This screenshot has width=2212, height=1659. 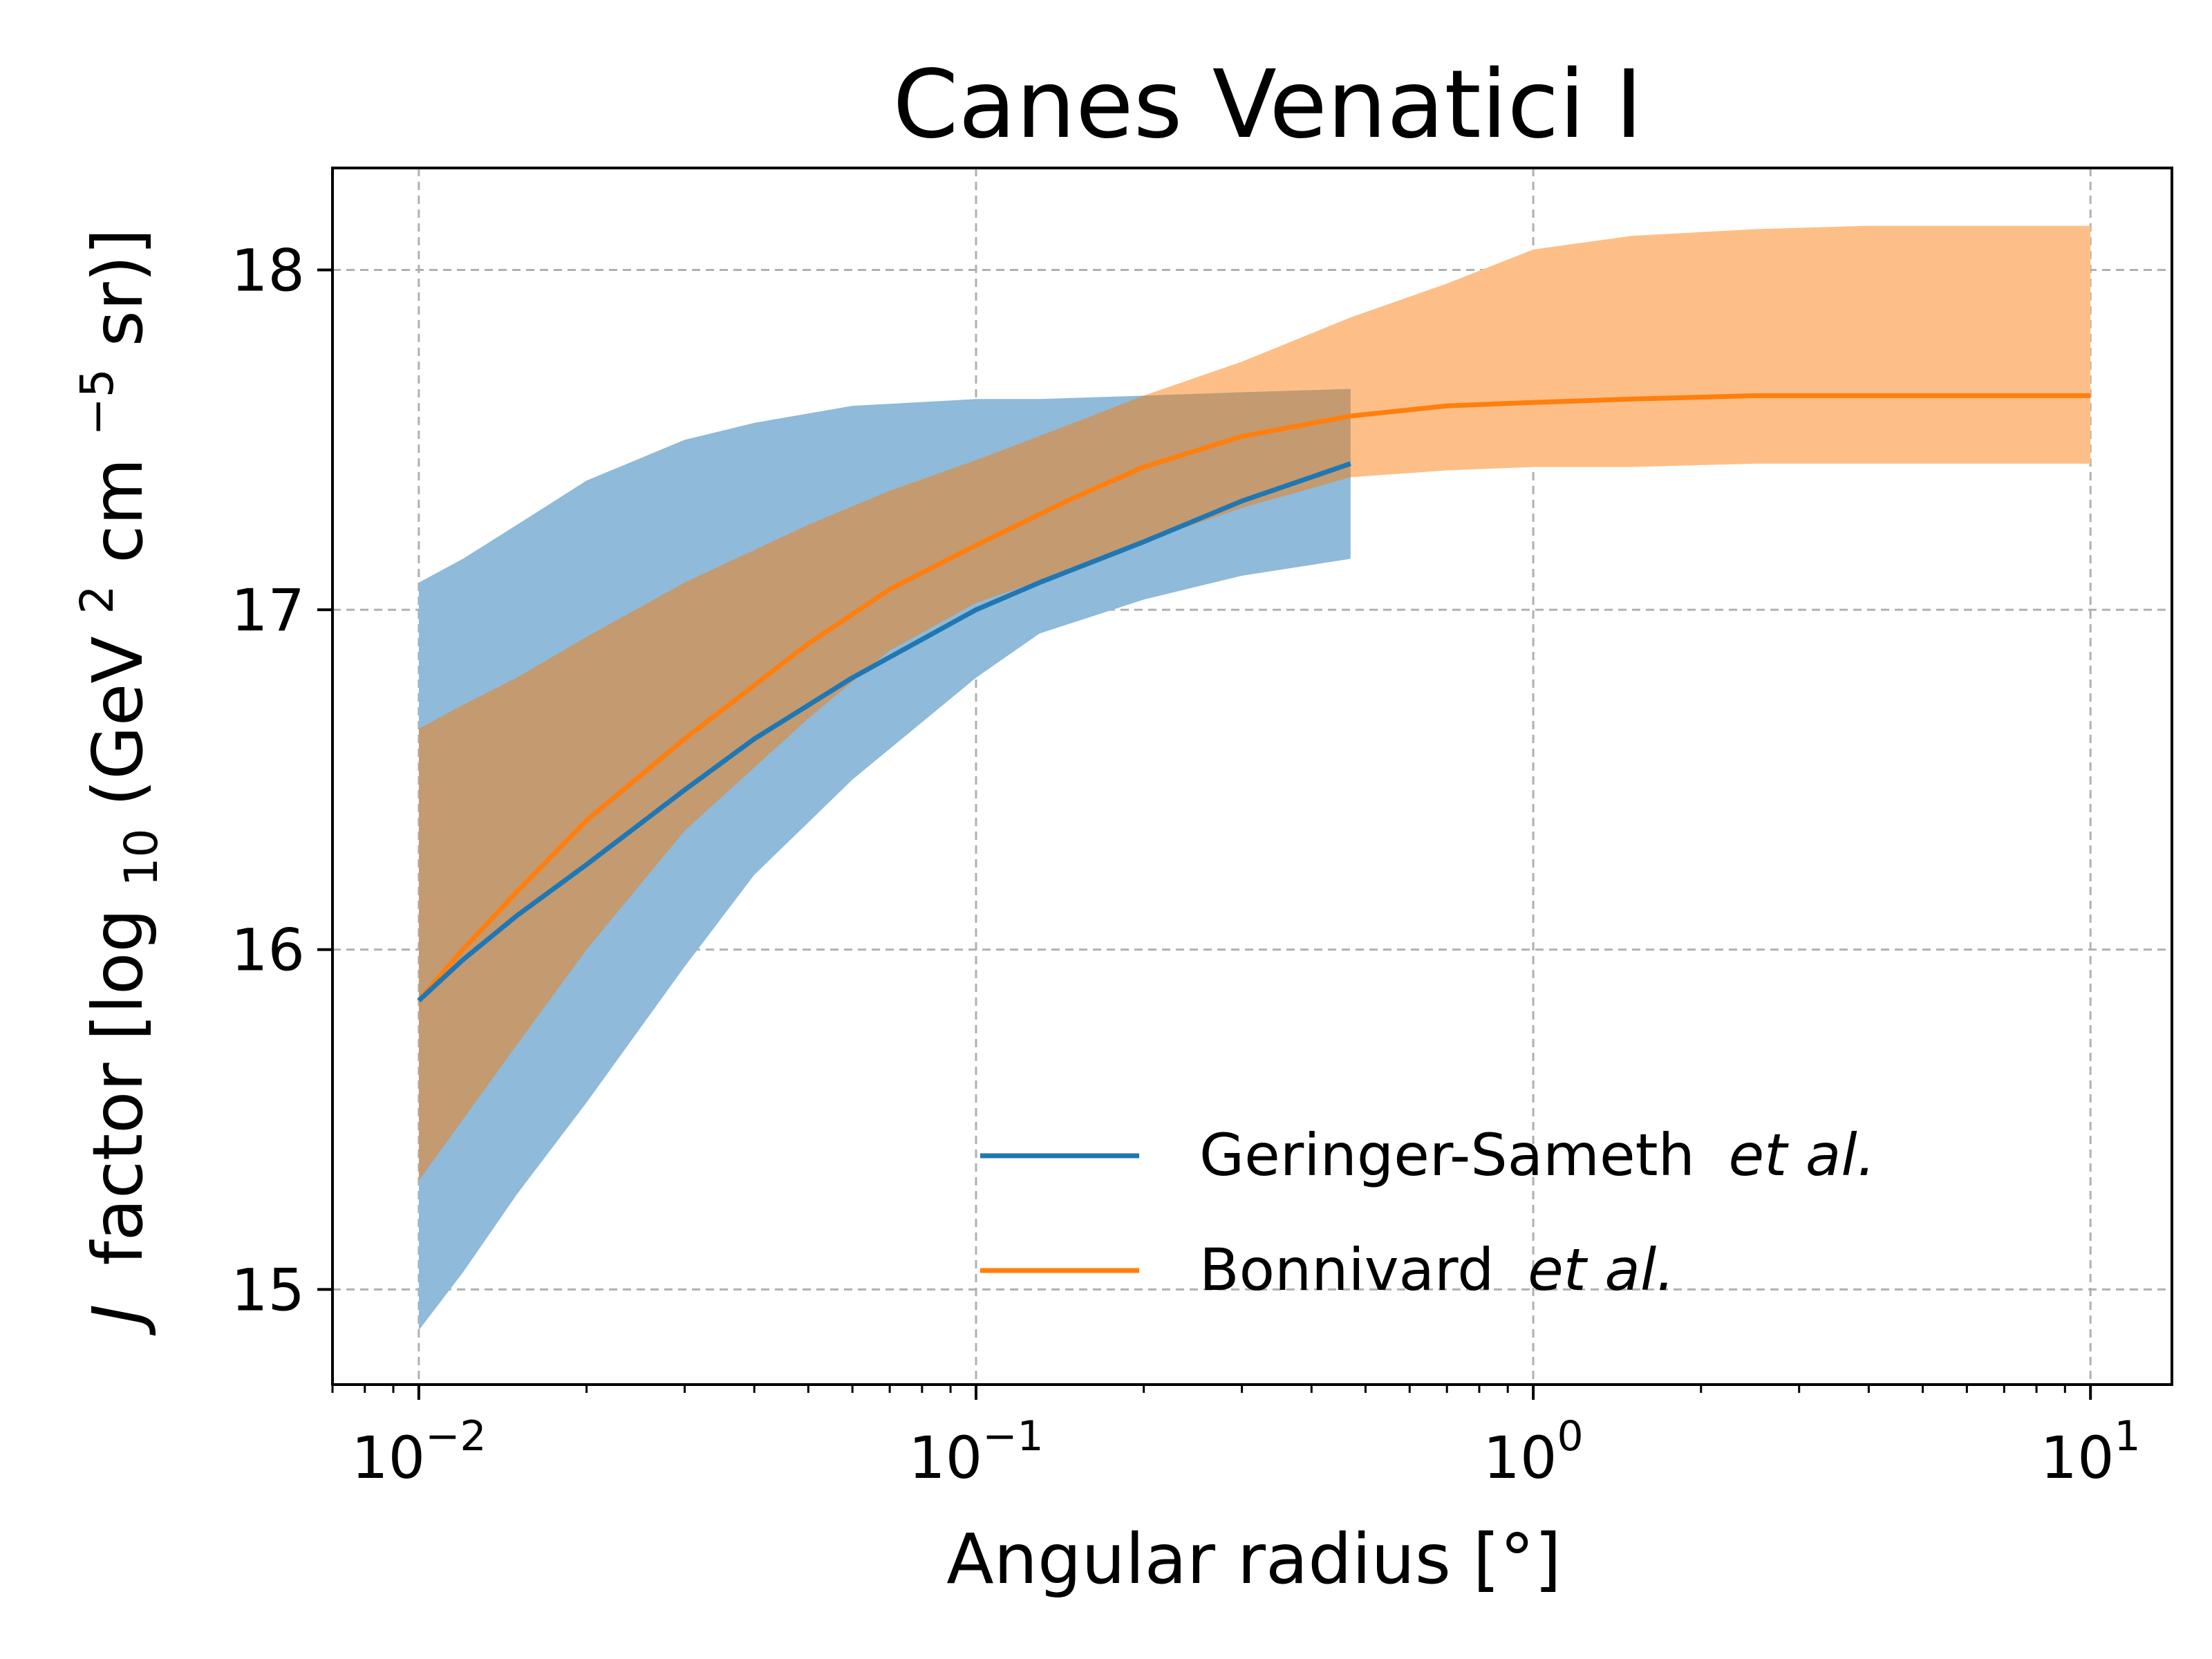 I want to click on y-axis-ticks: 15 16 17 18, so click(x=281, y=780).